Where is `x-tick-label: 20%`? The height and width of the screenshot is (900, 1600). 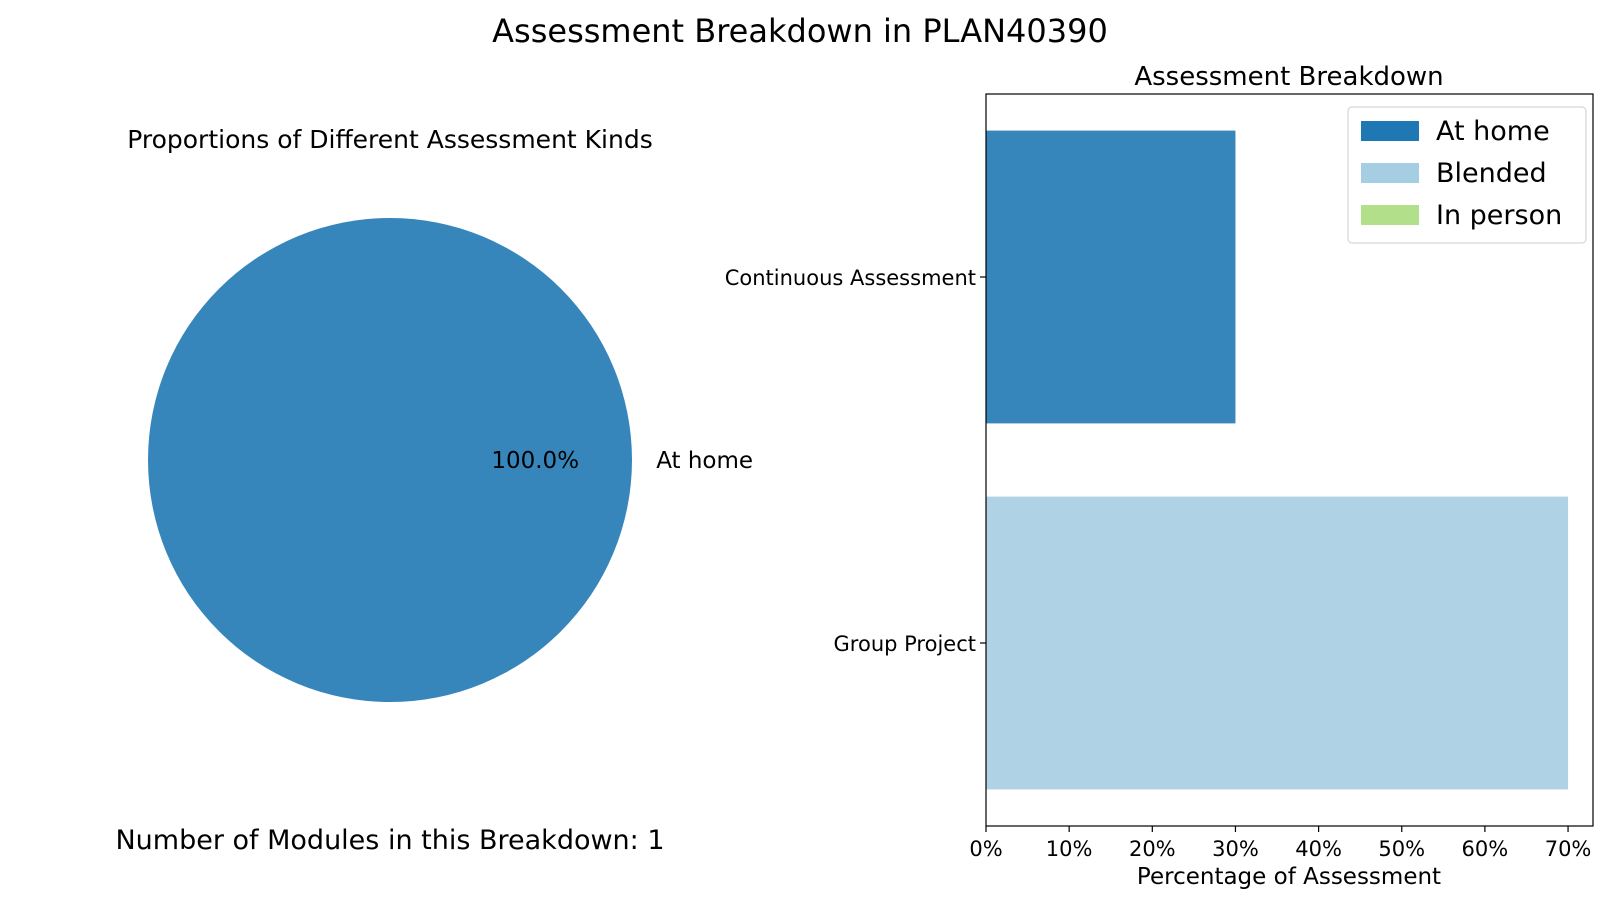 x-tick-label: 20% is located at coordinates (1152, 849).